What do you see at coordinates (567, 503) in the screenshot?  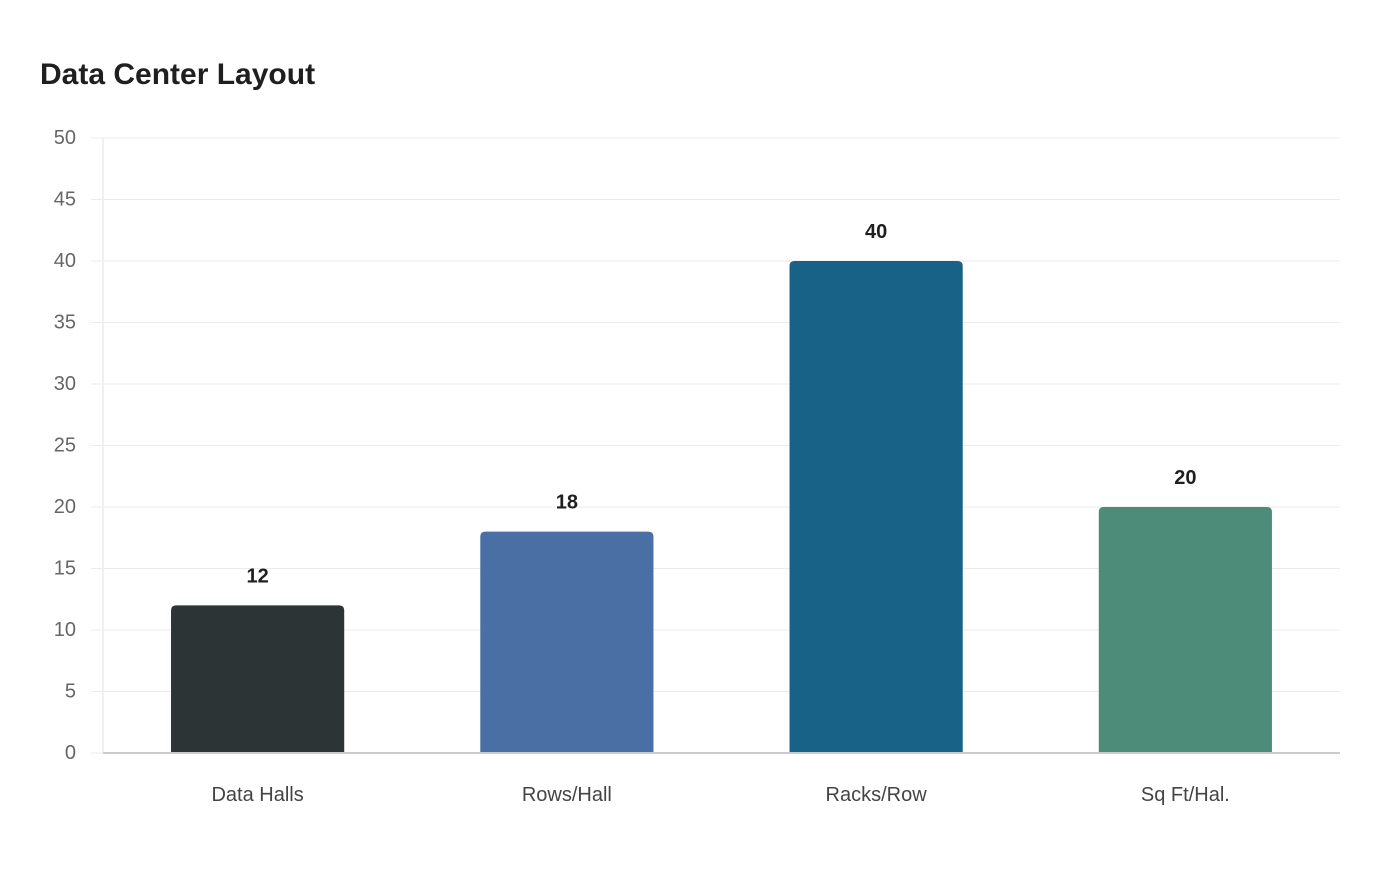 I see `bar-value-label: 18` at bounding box center [567, 503].